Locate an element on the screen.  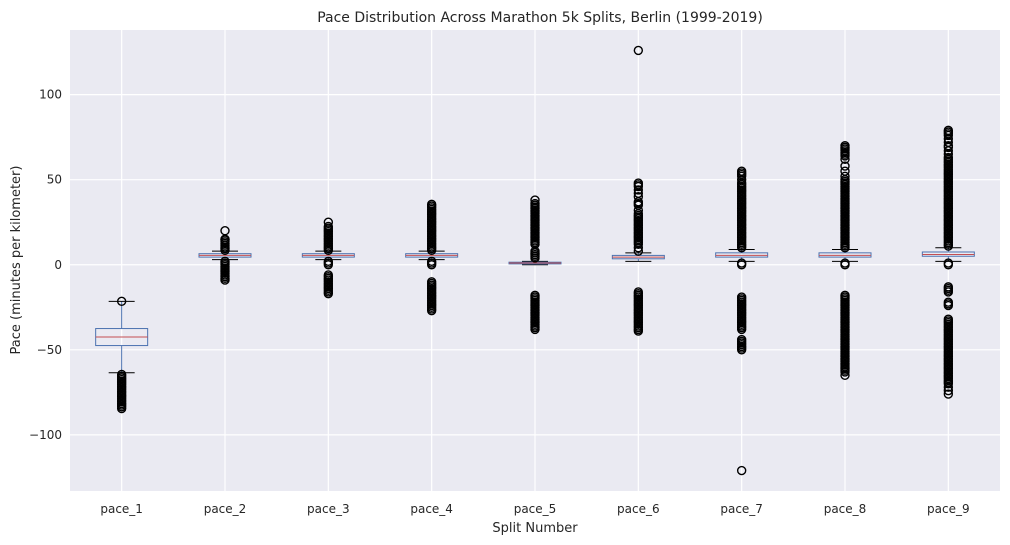
y-tick-labels: −100 −50 0 50 100 is located at coordinates (45, 265).